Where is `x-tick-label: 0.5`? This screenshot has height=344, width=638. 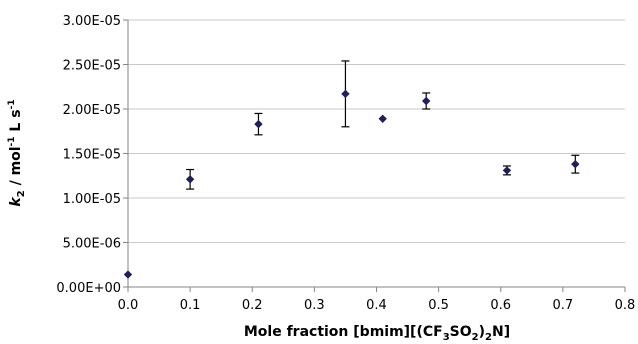
x-tick-label: 0.5 is located at coordinates (438, 305).